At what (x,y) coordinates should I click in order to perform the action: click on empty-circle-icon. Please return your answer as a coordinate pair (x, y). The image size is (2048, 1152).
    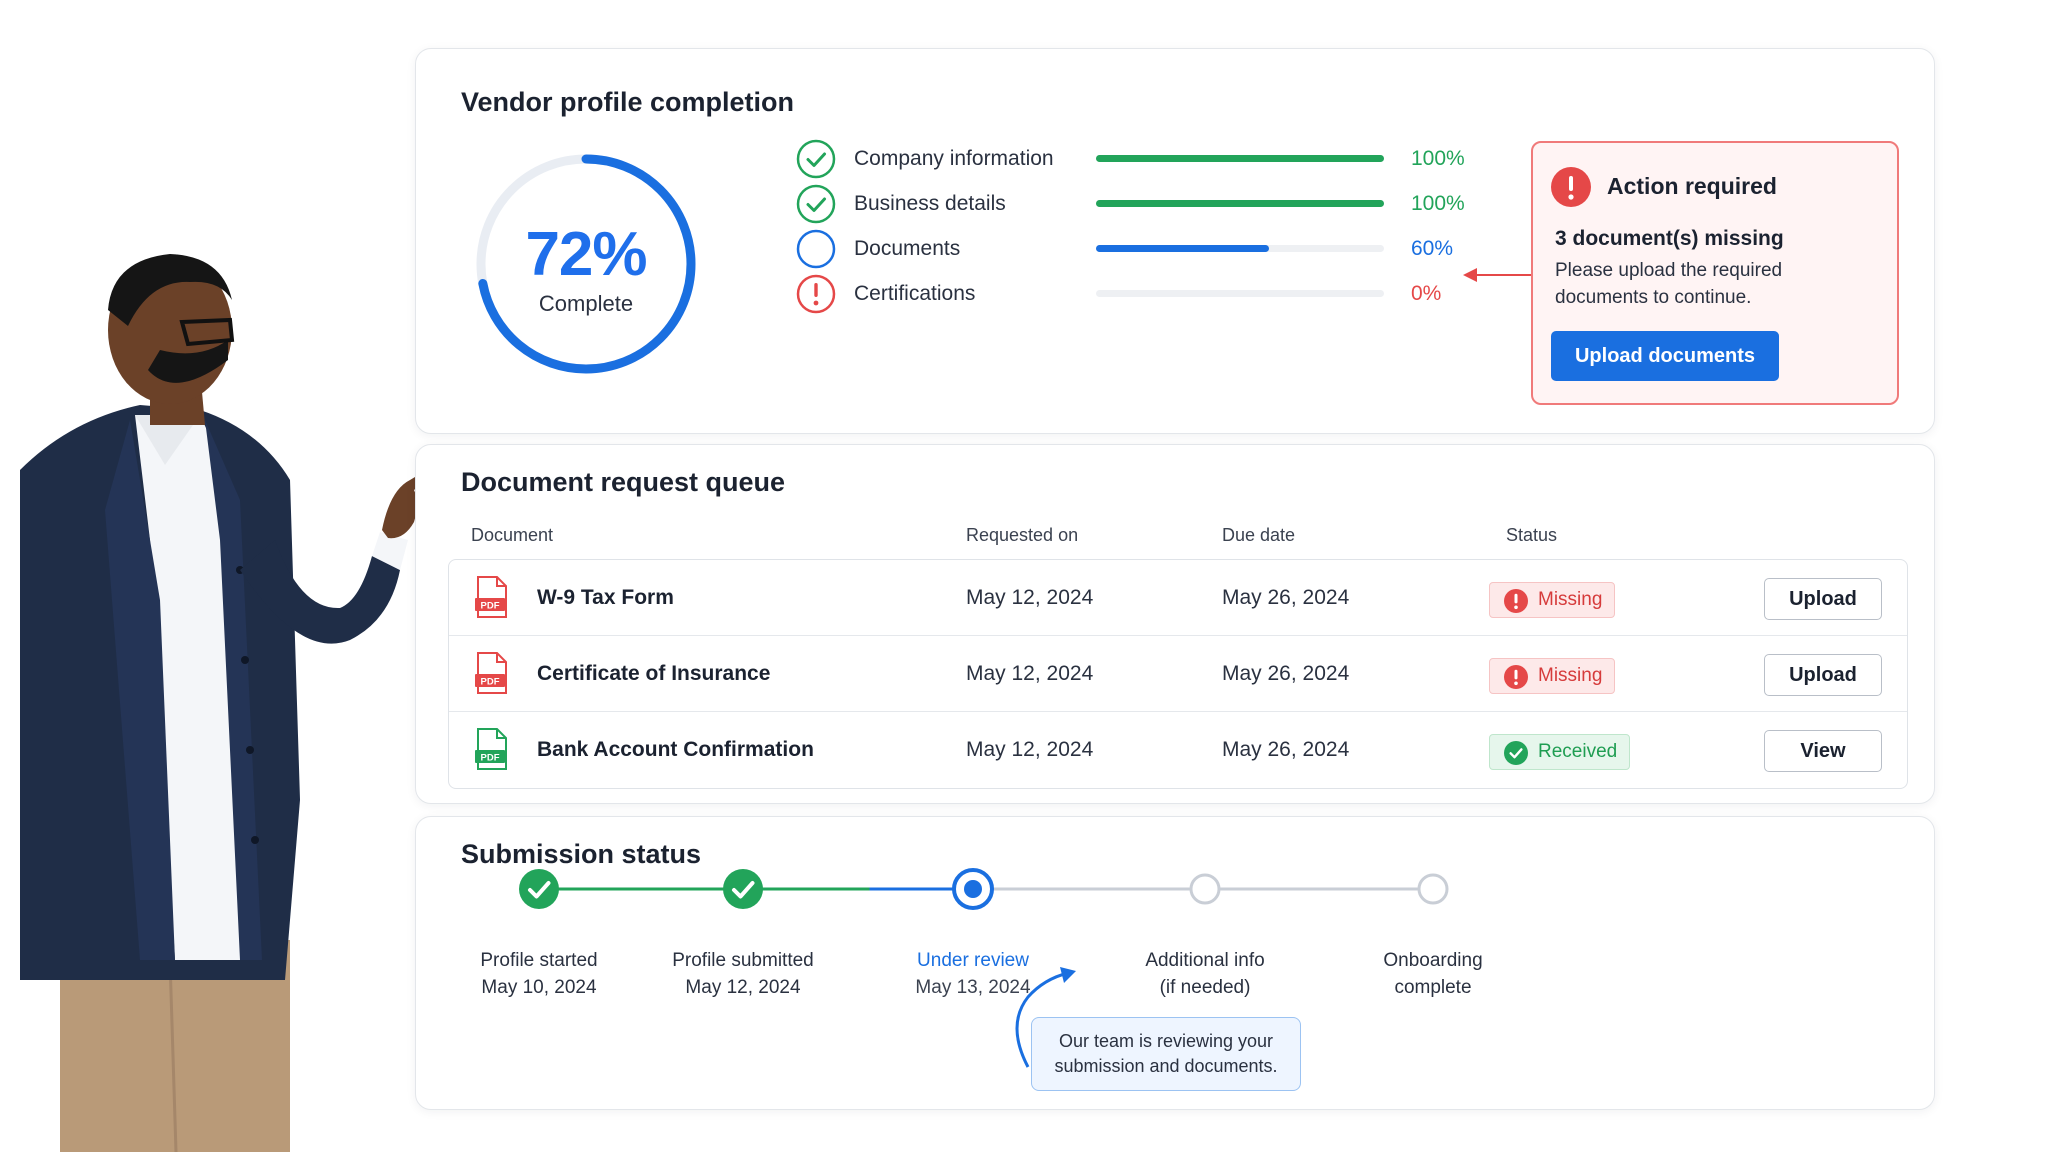
    Looking at the image, I should click on (816, 249).